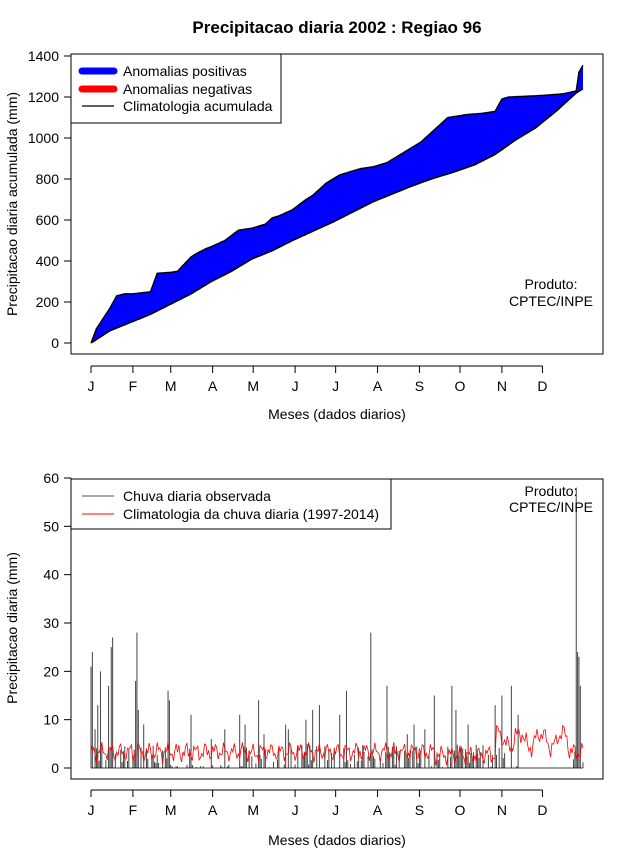 Image resolution: width=640 pixels, height=850 pixels. What do you see at coordinates (213, 810) in the screenshot?
I see `daily-x-tick-label-4: A` at bounding box center [213, 810].